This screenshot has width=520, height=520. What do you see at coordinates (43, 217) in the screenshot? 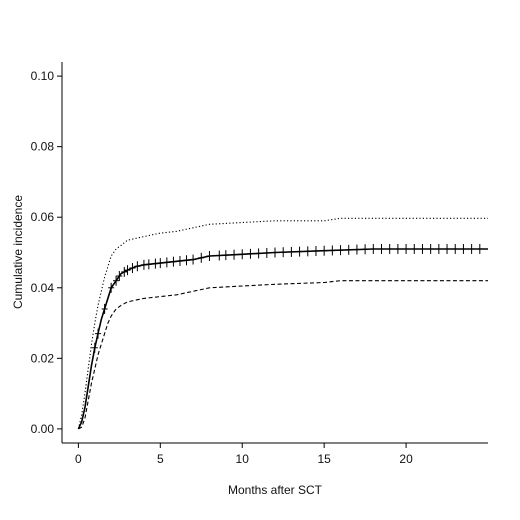
I see `y-tick-label: 0.06` at bounding box center [43, 217].